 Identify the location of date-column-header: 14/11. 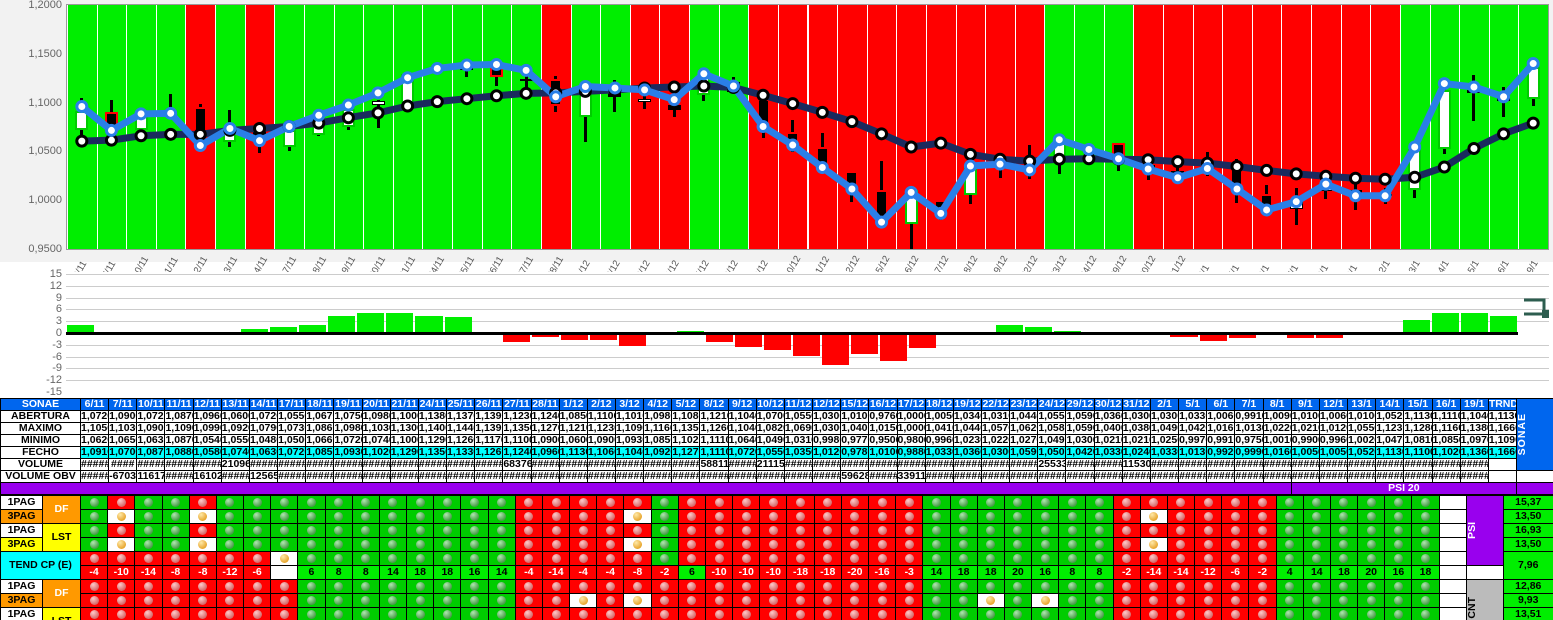
(263, 404).